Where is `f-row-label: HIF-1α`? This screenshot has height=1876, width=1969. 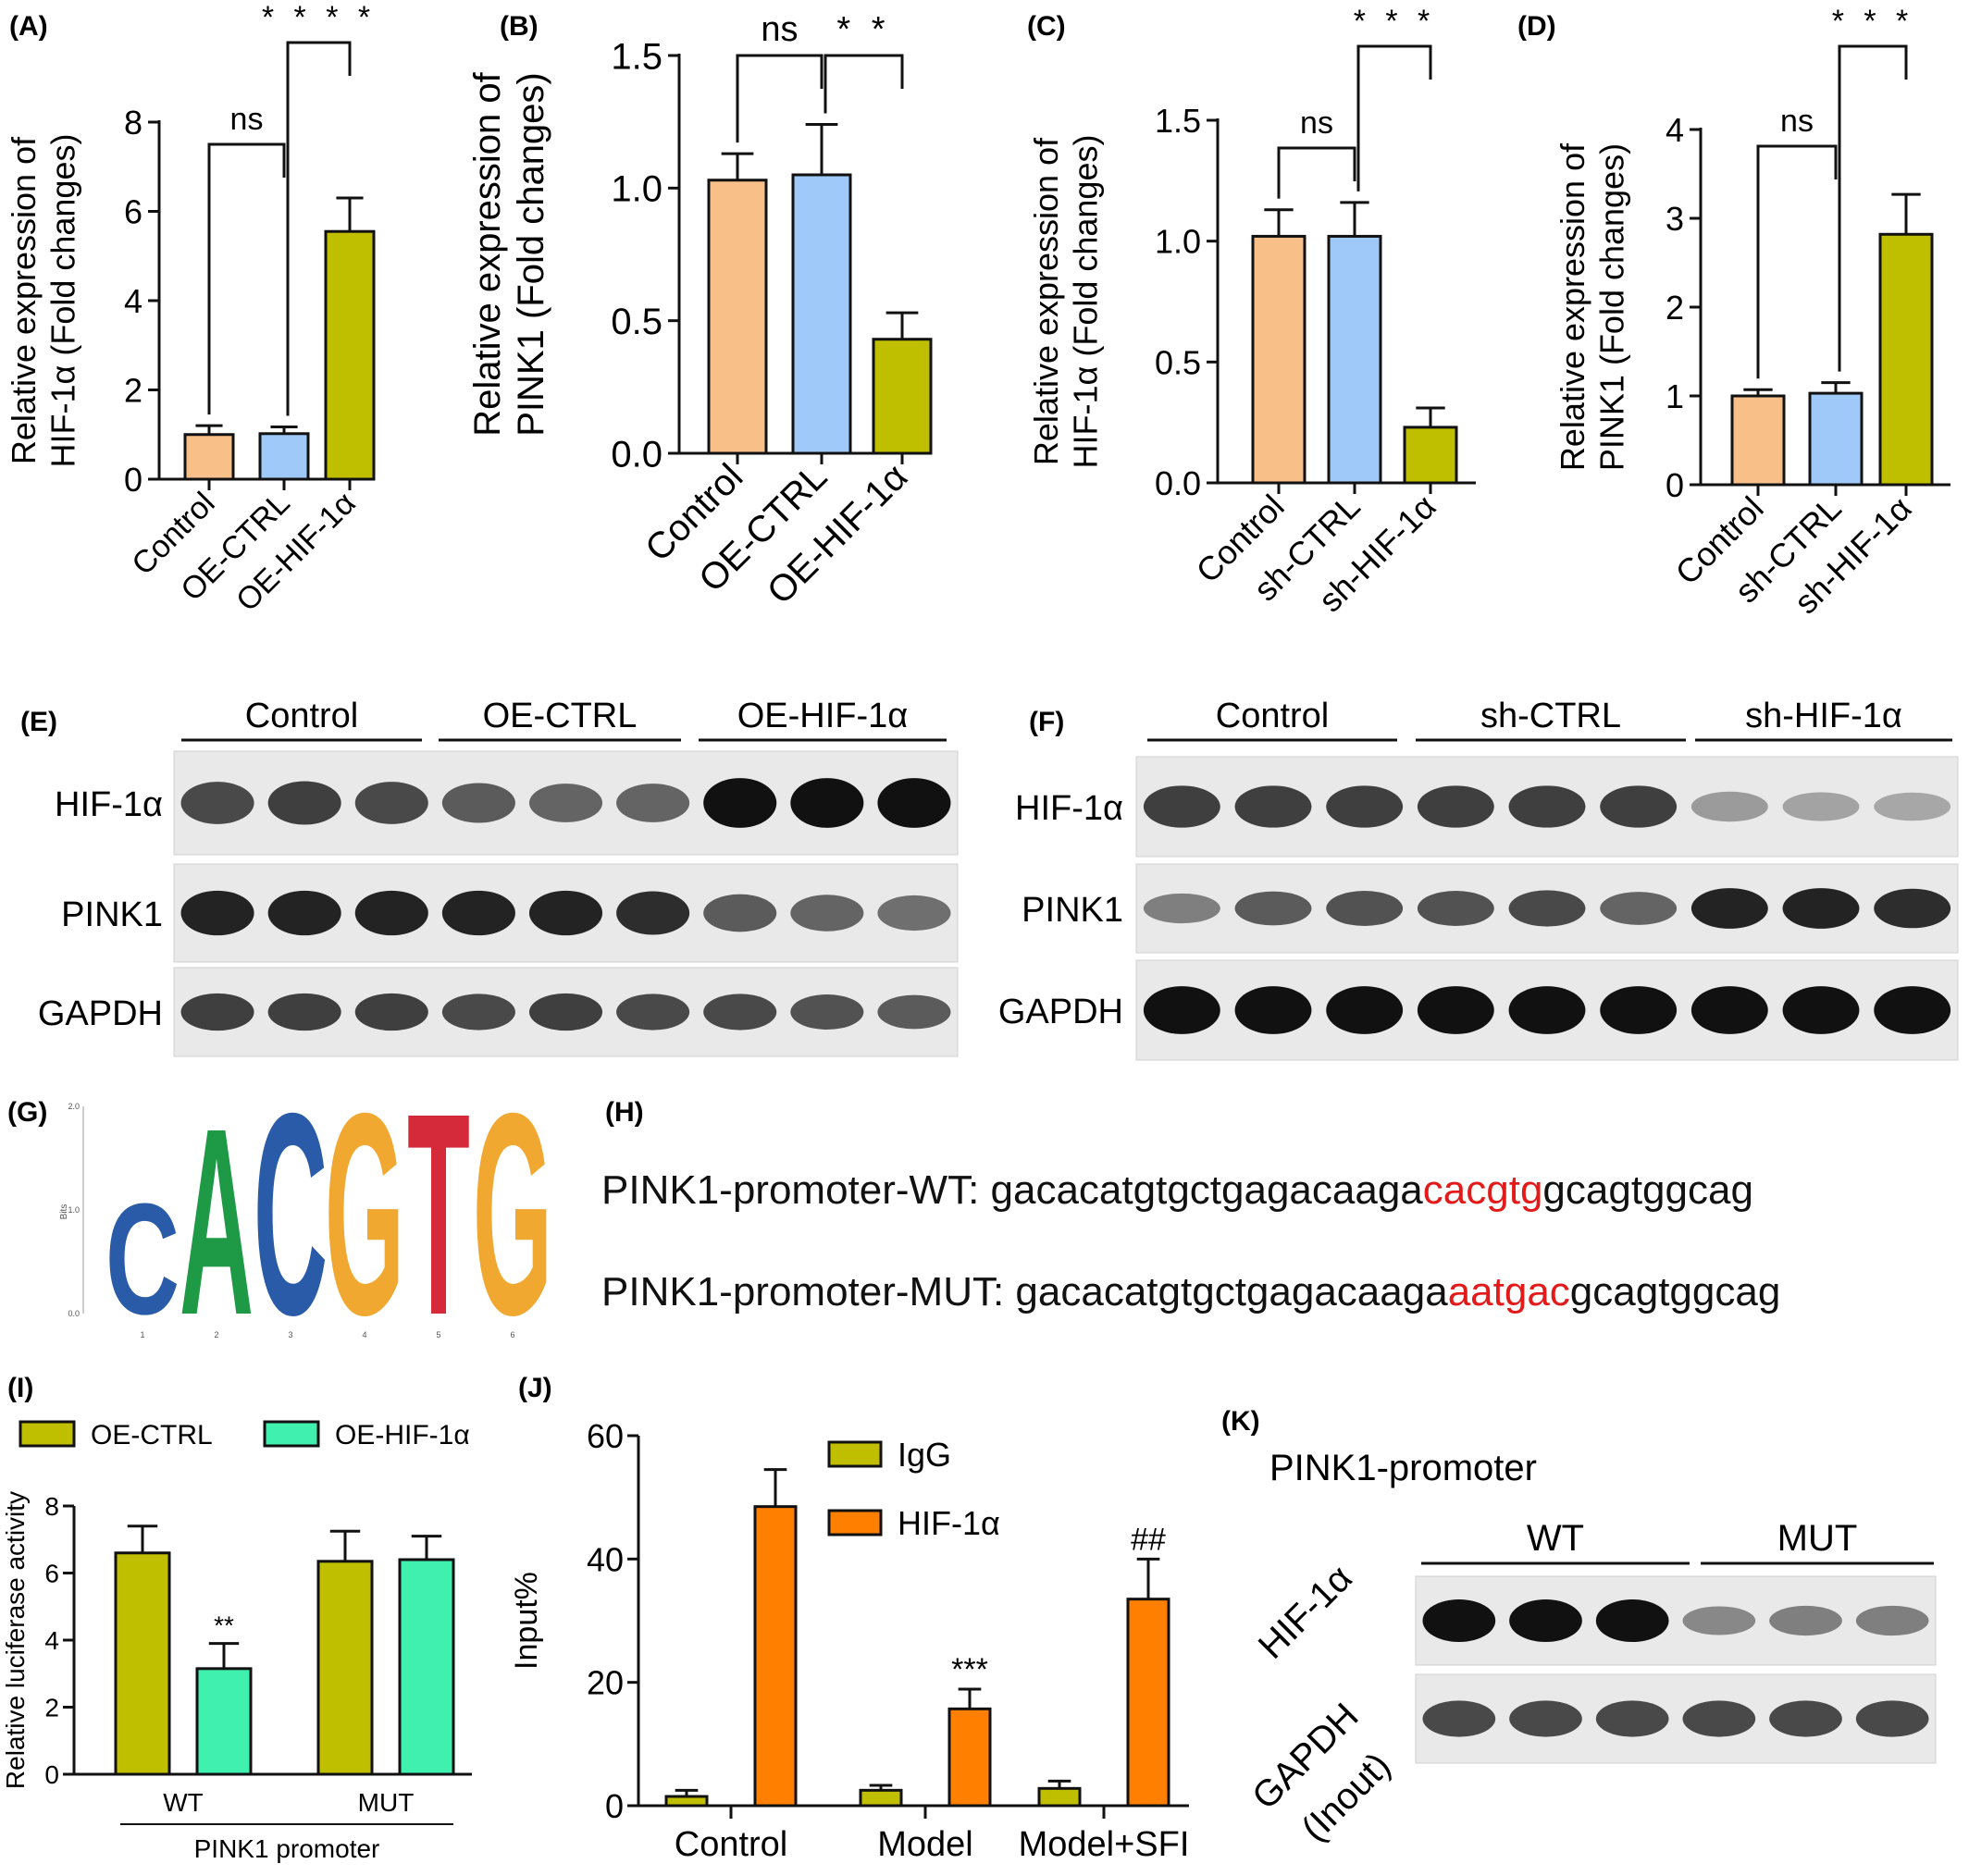
f-row-label: HIF-1α is located at coordinates (1069, 808).